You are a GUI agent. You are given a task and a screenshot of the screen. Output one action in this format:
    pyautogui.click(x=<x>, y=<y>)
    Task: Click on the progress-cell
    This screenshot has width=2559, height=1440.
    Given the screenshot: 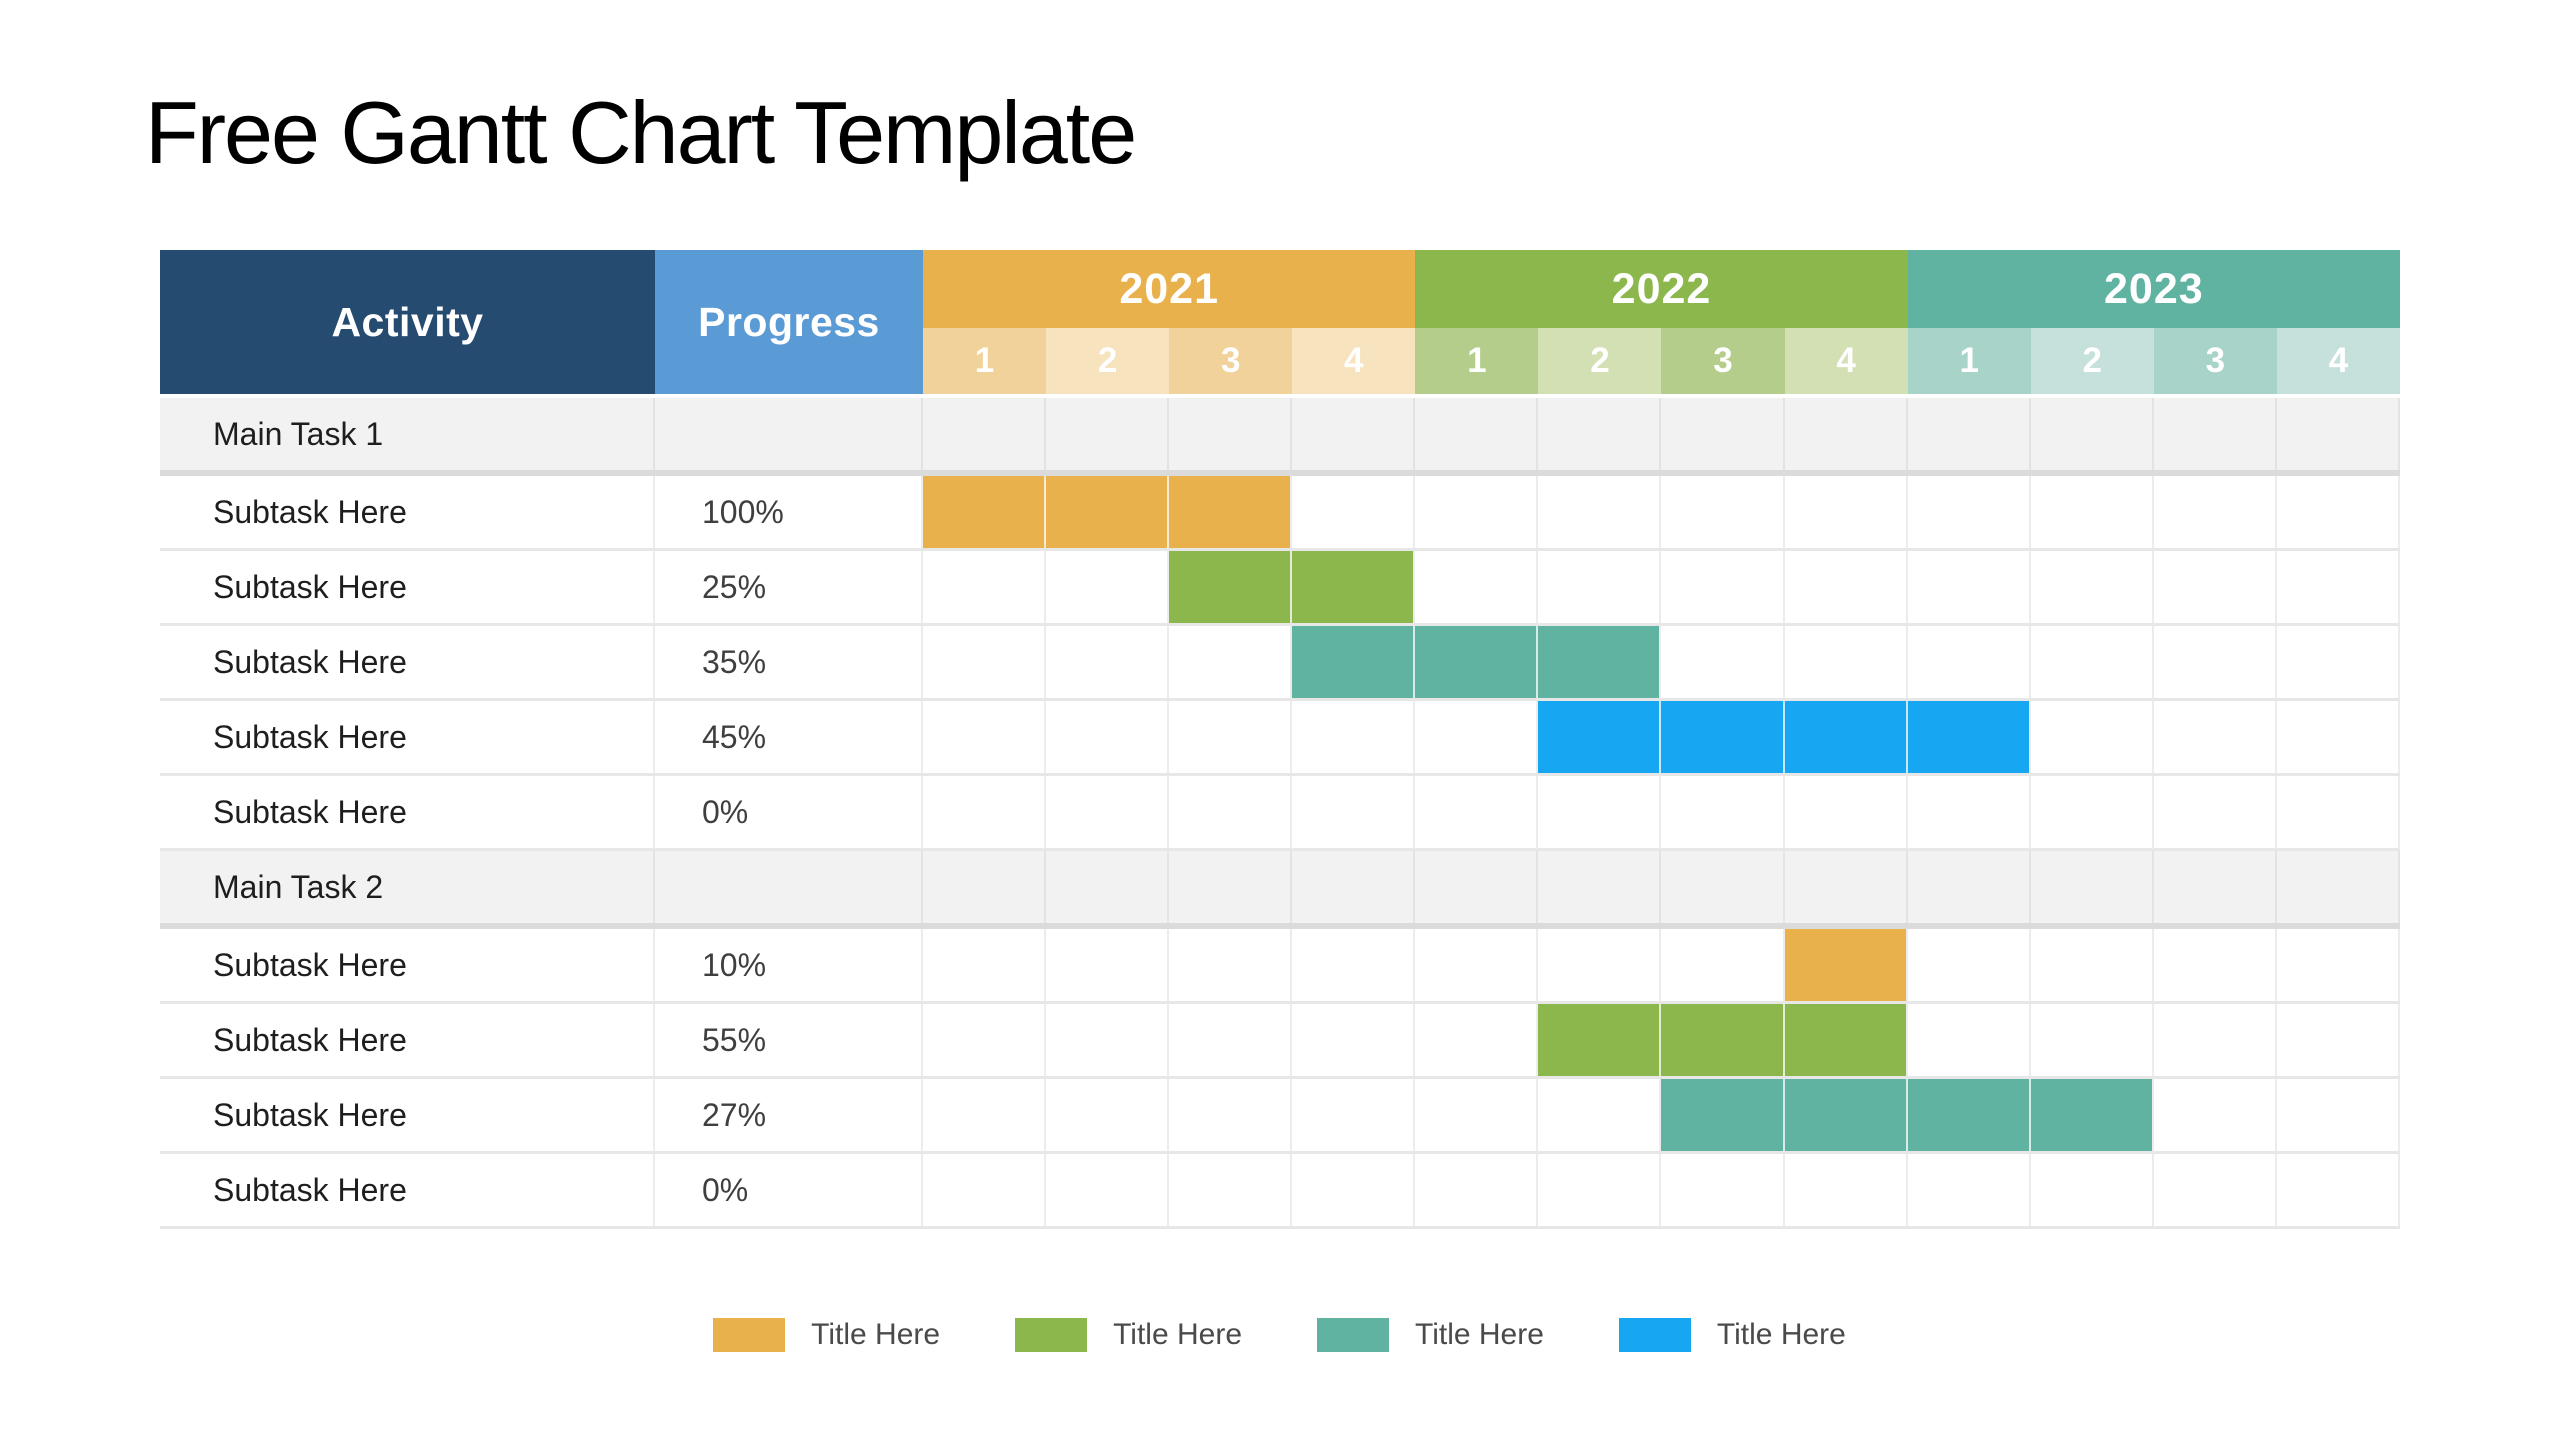 What is the action you would take?
    pyautogui.click(x=789, y=887)
    